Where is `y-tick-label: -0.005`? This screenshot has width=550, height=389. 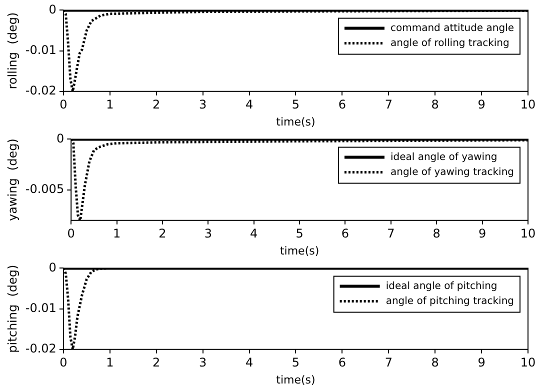
y-tick-label: -0.005 is located at coordinates (44, 189).